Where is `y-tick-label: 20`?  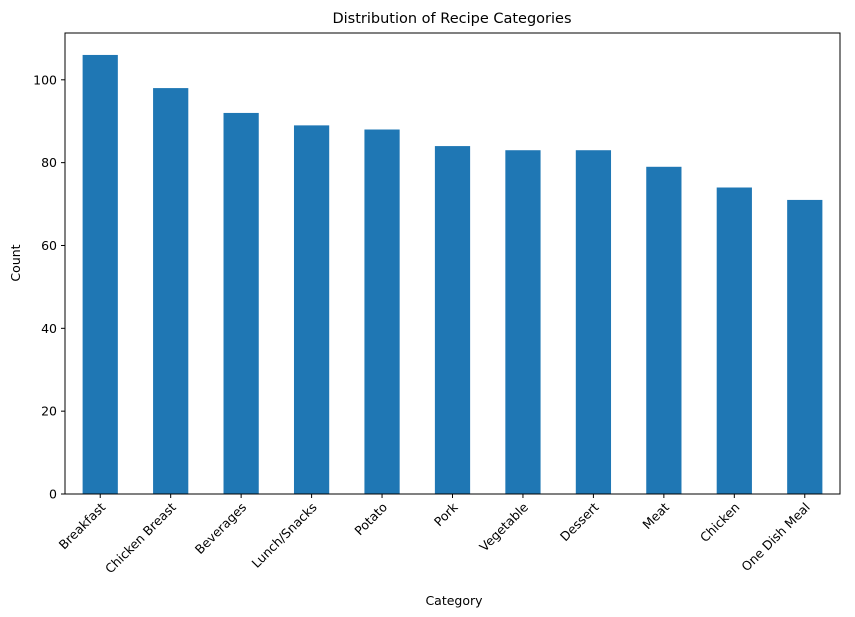 y-tick-label: 20 is located at coordinates (49, 411).